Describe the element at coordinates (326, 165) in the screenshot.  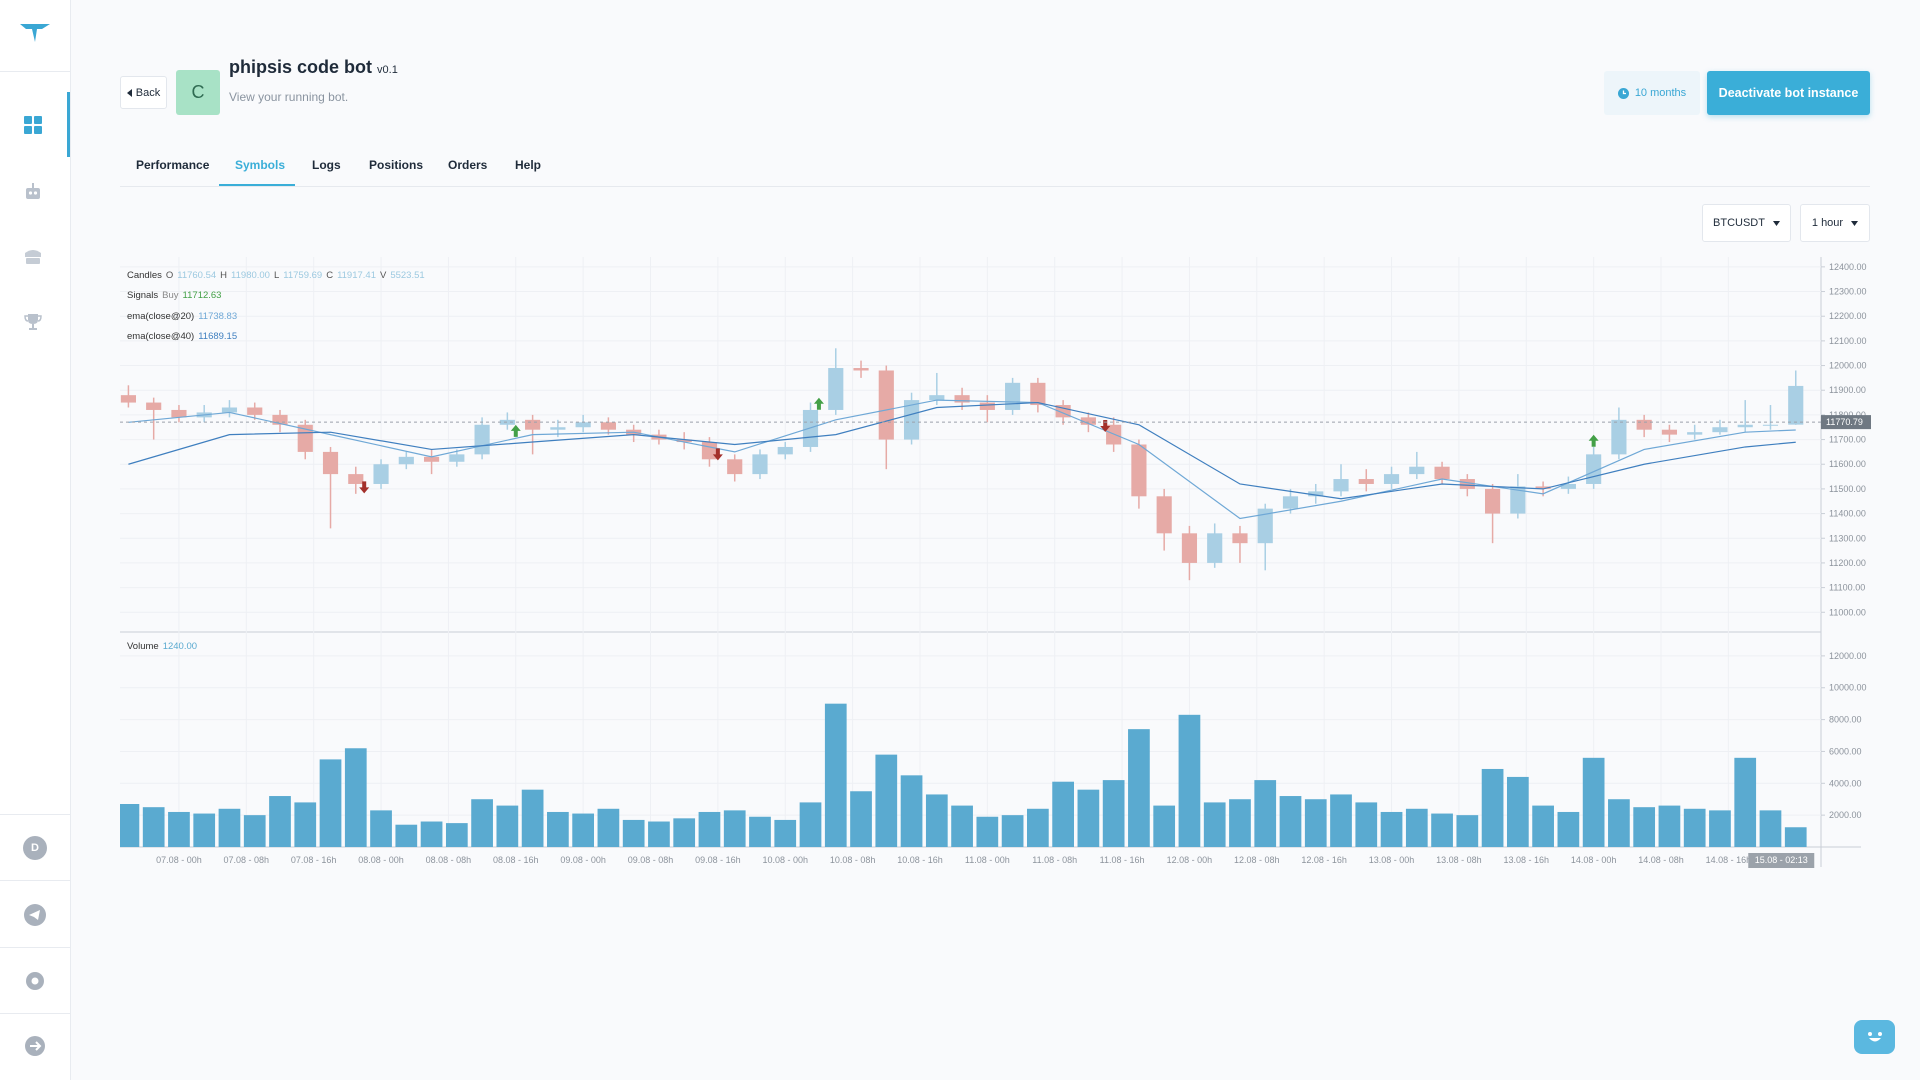
I see `tab: Logs` at that location.